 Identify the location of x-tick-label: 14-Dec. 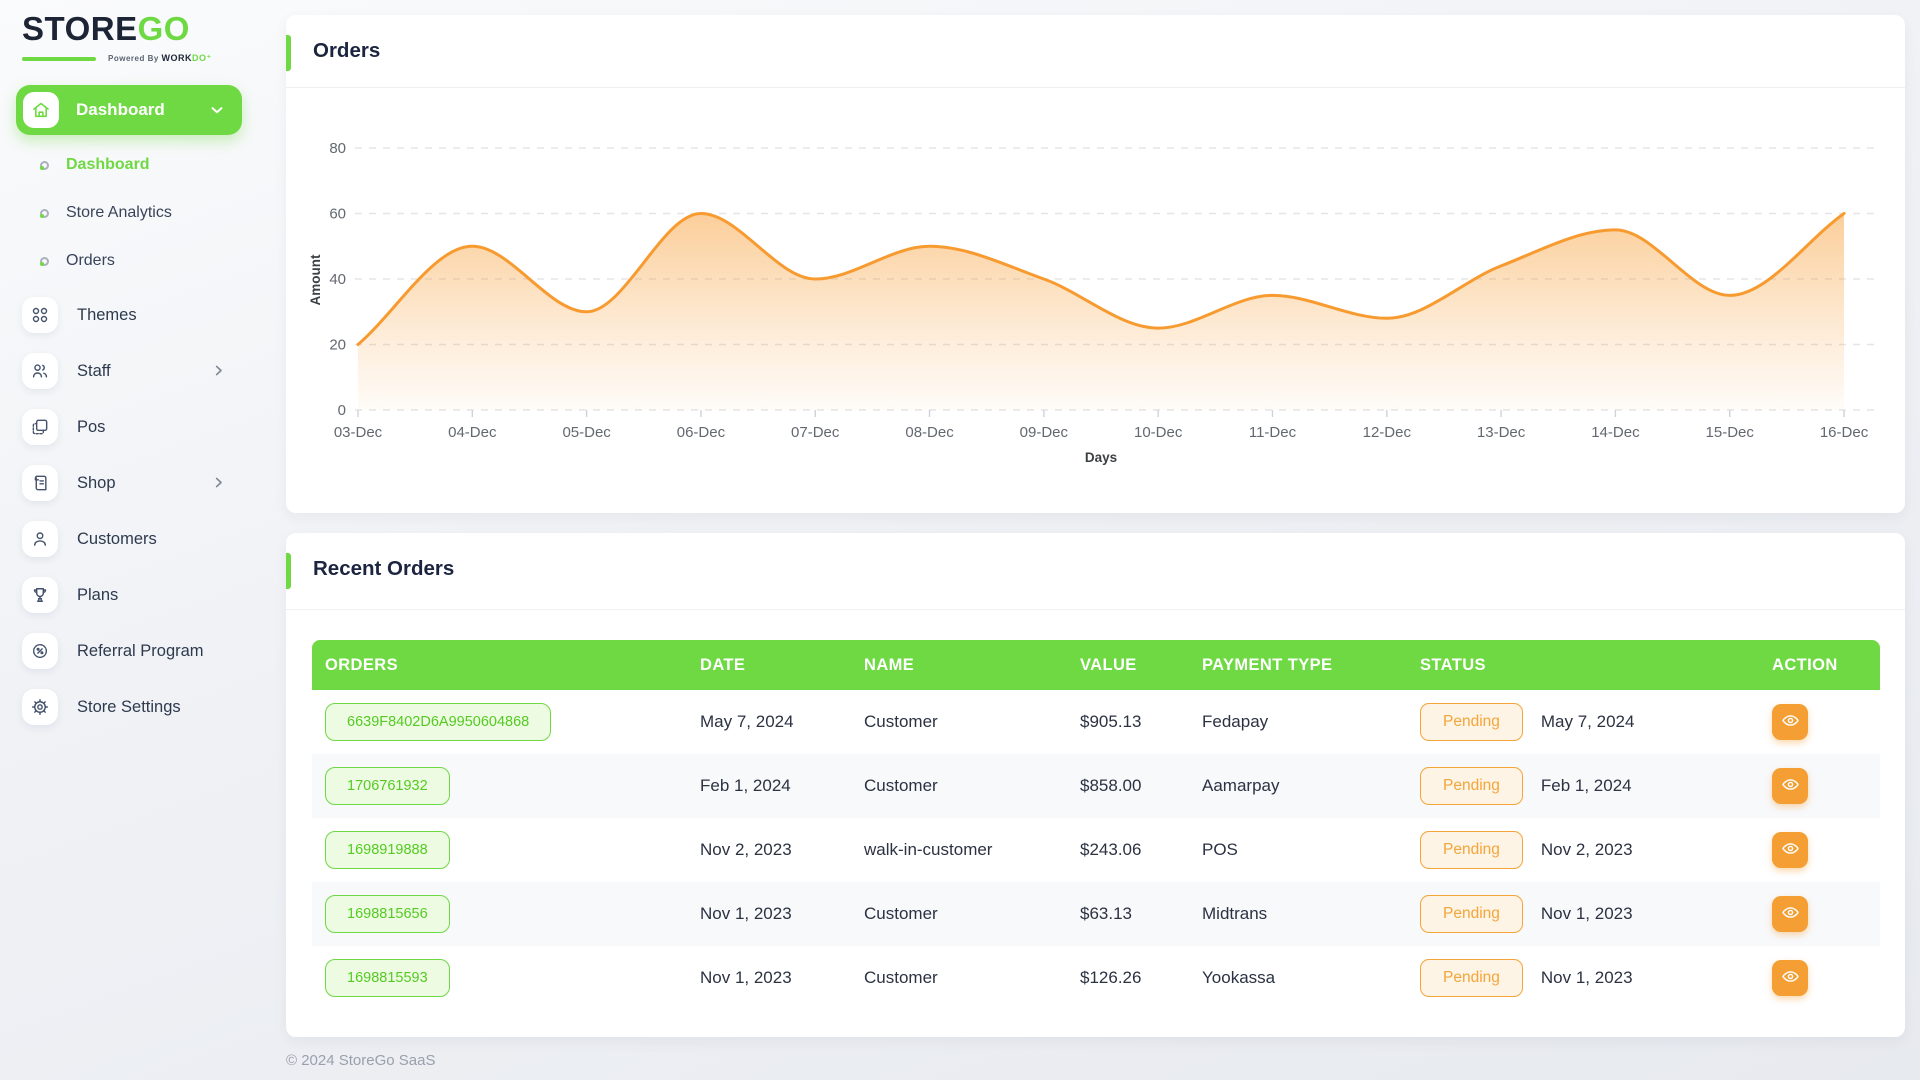
(1615, 432).